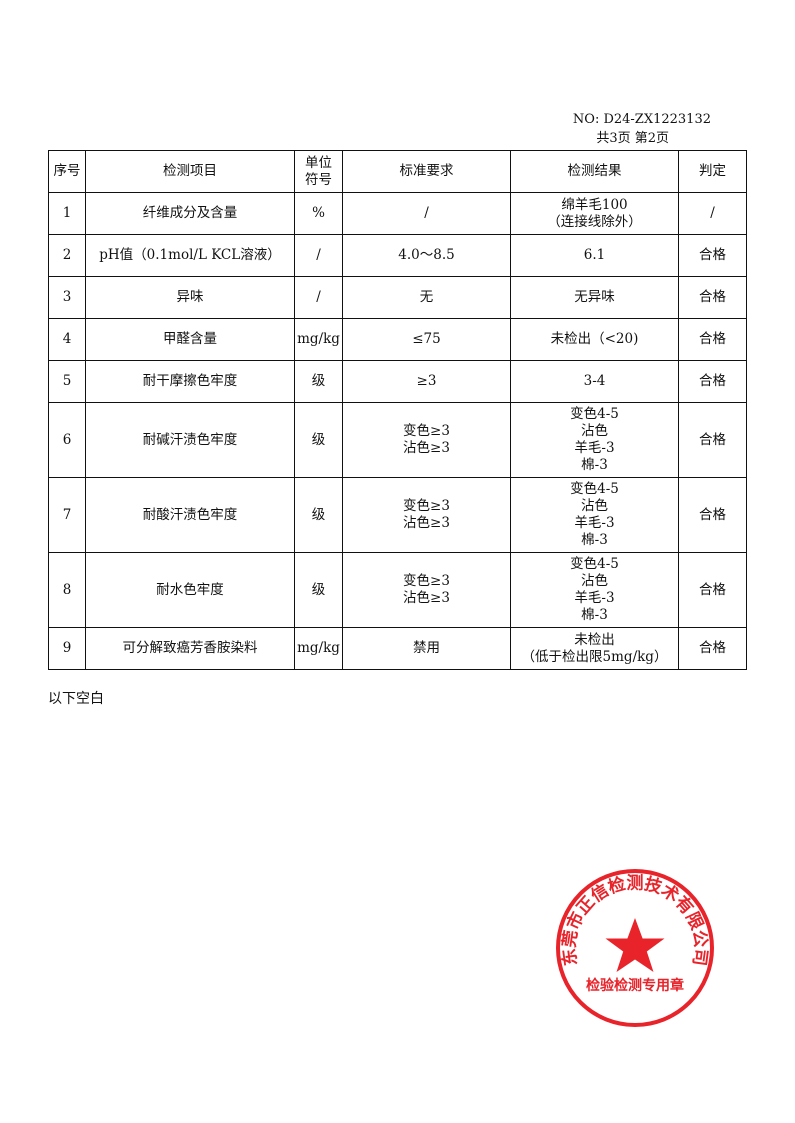 Image resolution: width=795 pixels, height=1123 pixels. I want to click on row-standard-line: ≤75, so click(426, 339).